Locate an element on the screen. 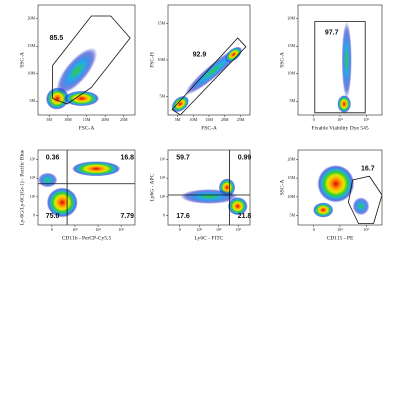 The width and height of the screenshot is (416, 416). y-axis-label: FSC-H is located at coordinates (152, 60).